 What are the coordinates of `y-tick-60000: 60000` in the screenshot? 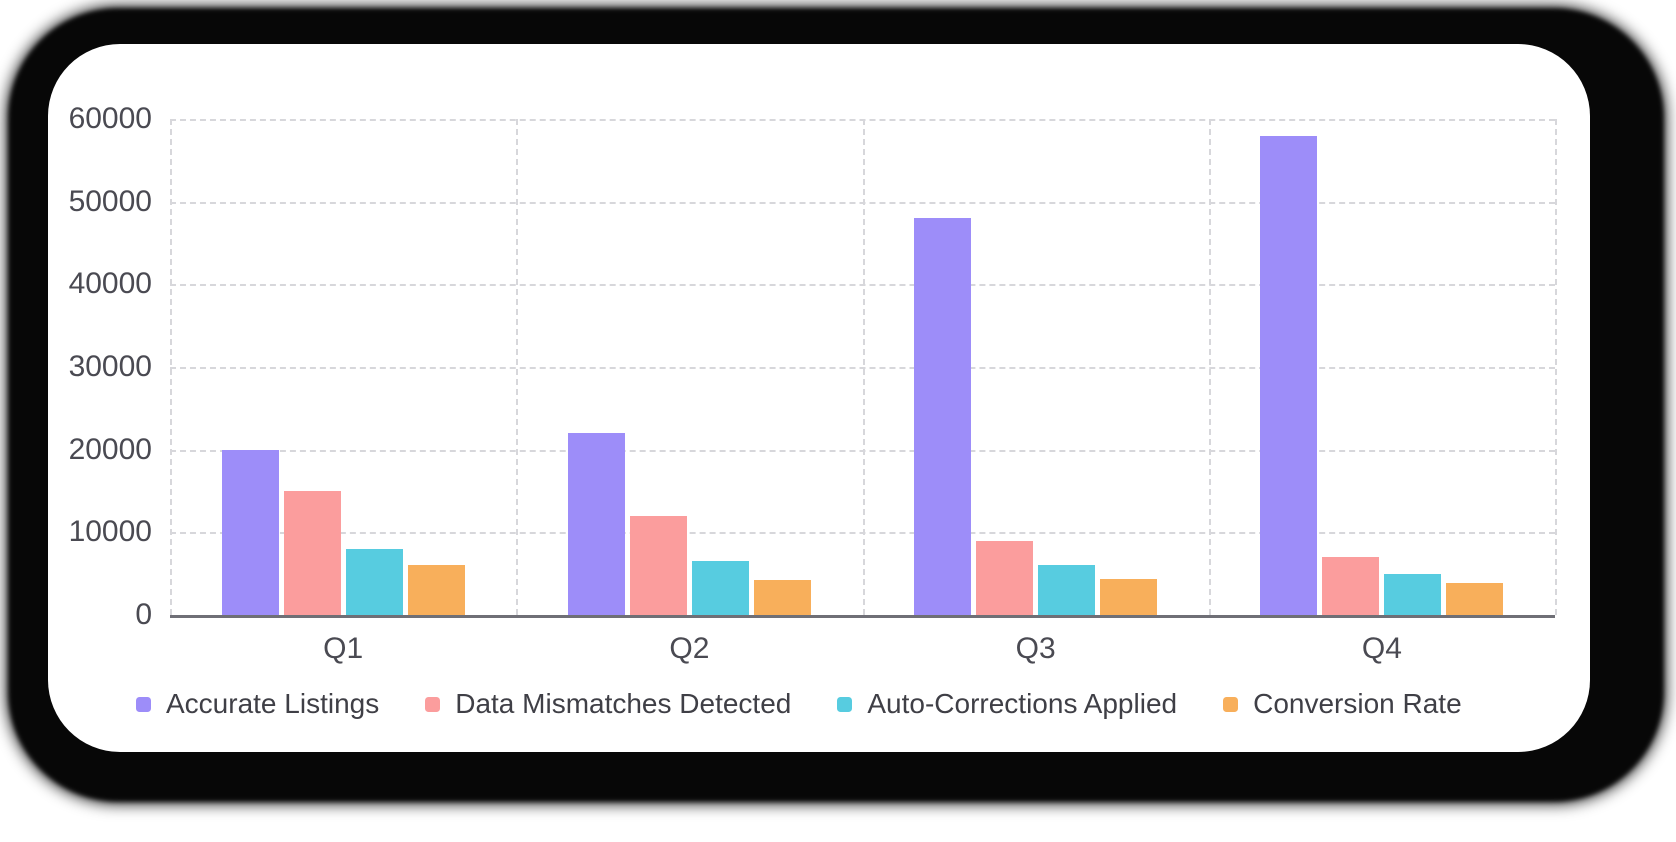 It's located at (110, 118).